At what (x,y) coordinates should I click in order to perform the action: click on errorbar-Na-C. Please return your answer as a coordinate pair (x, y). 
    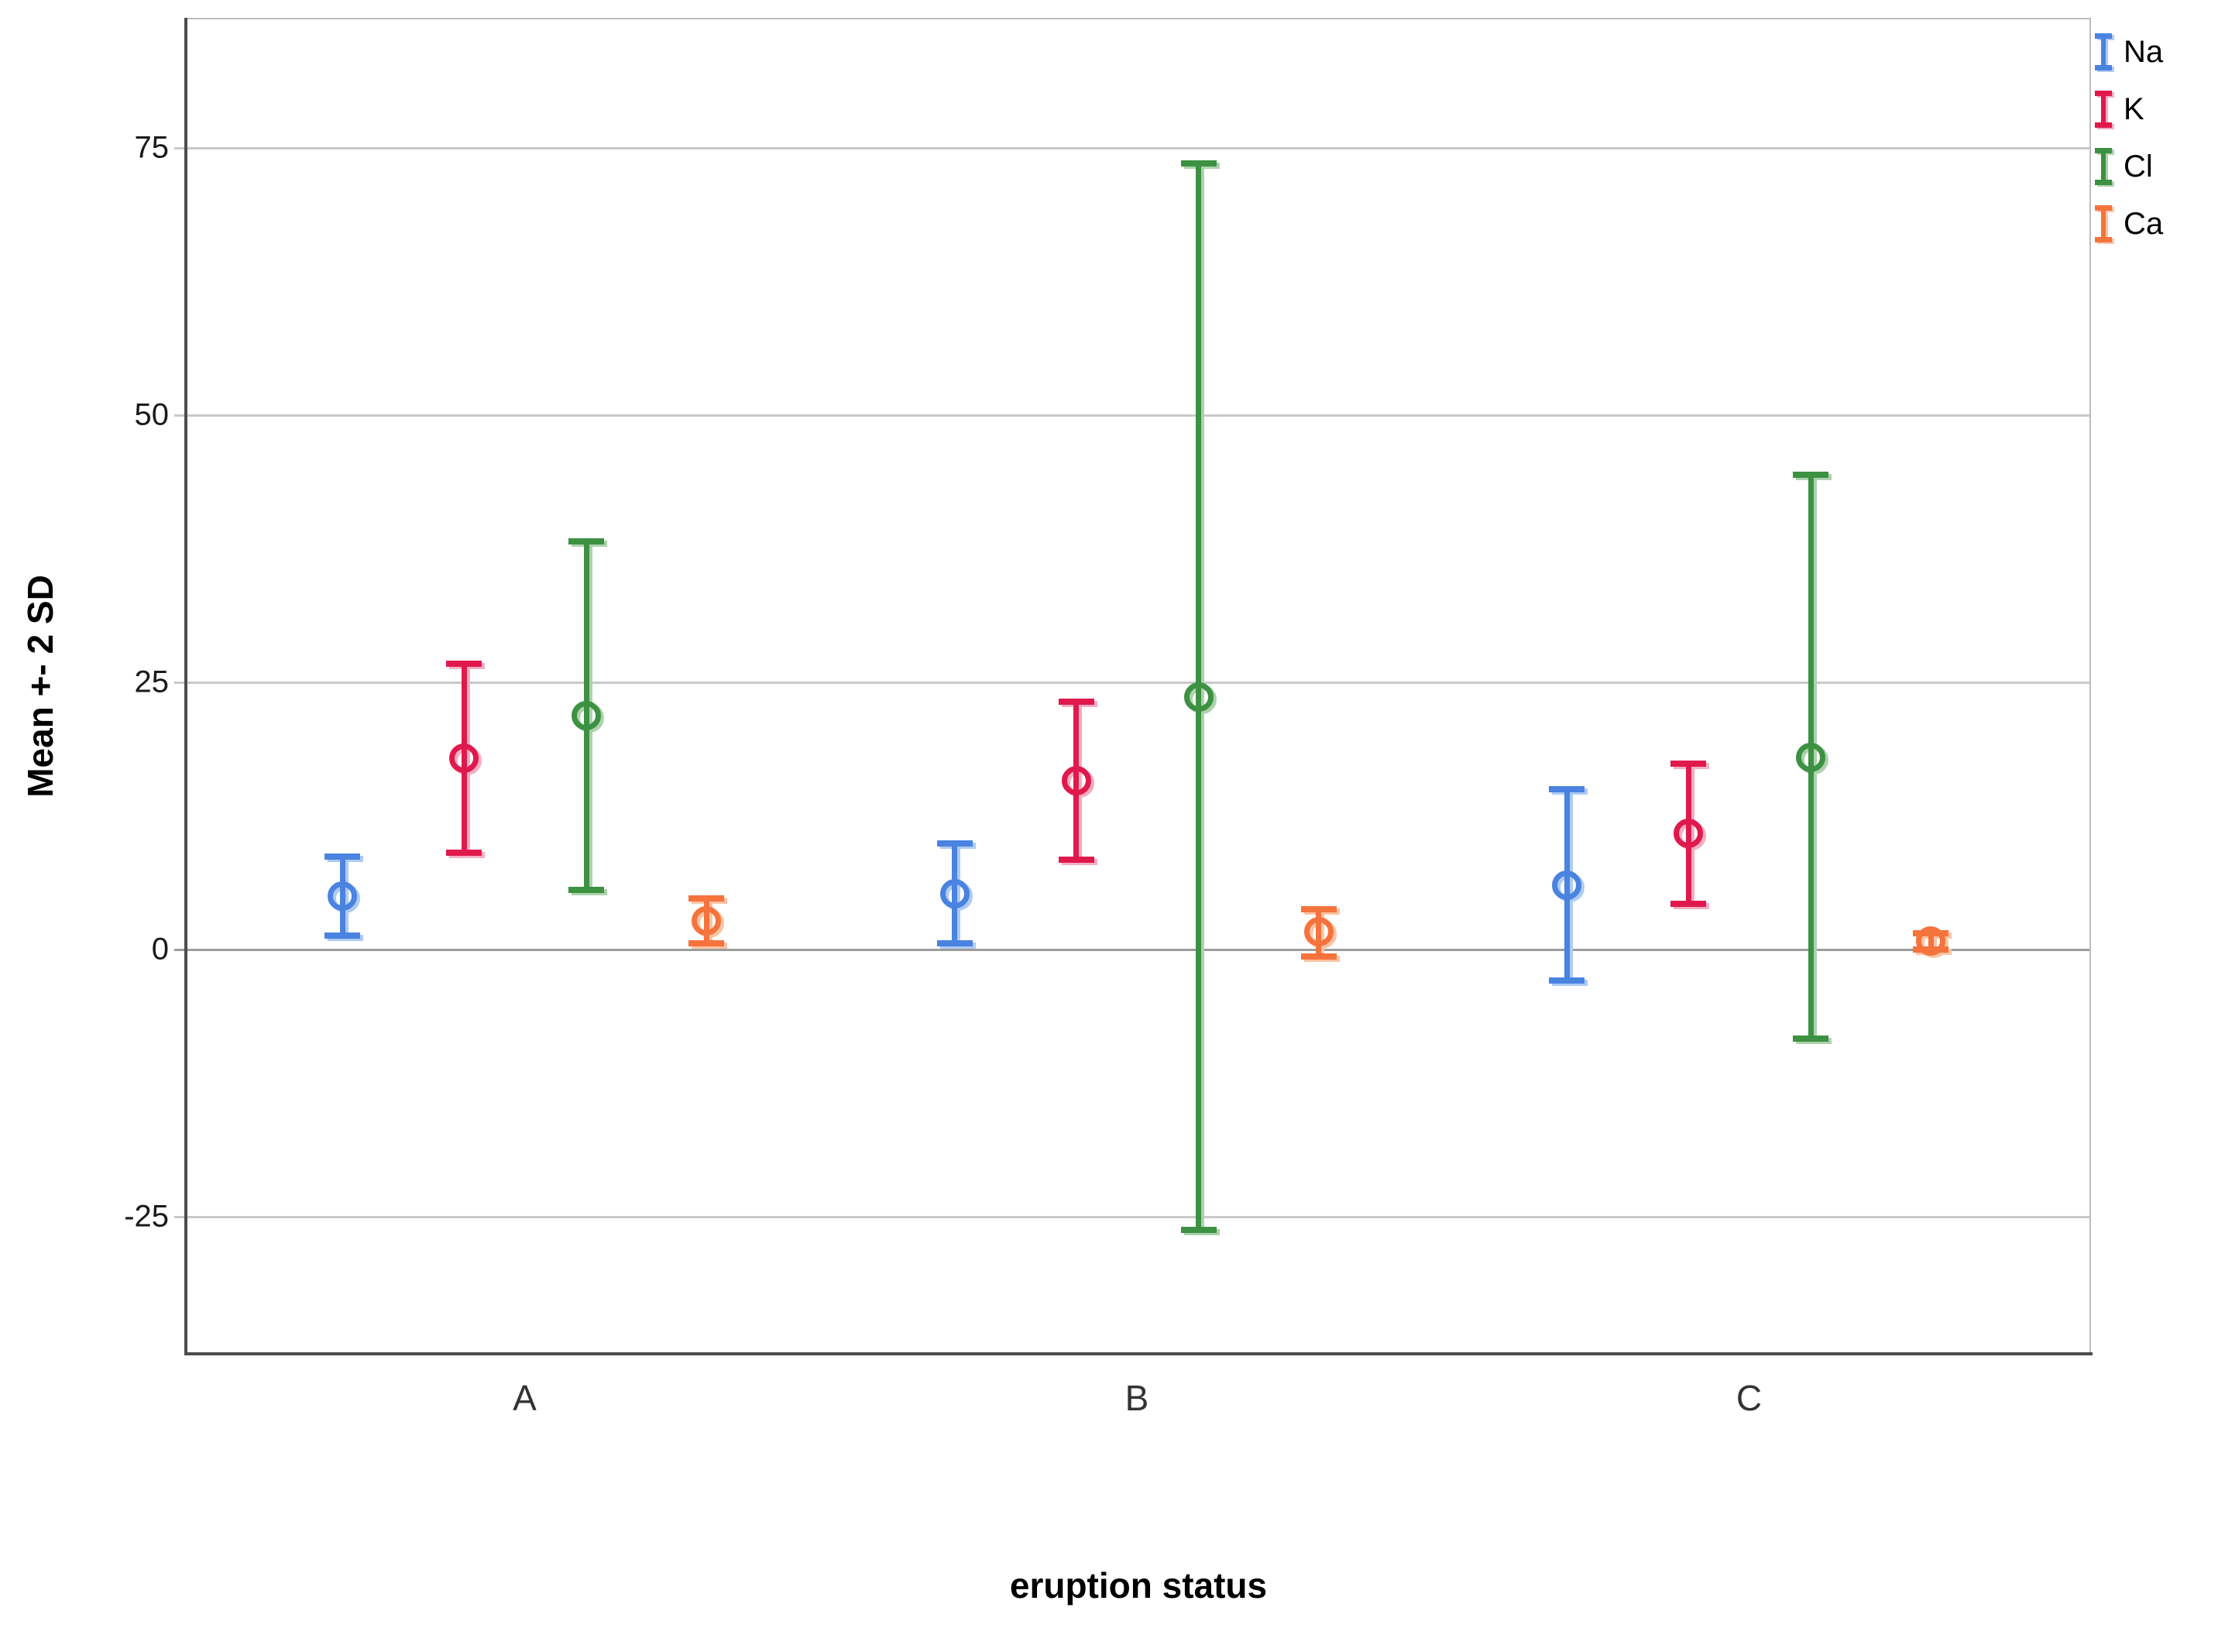
    Looking at the image, I should click on (1567, 884).